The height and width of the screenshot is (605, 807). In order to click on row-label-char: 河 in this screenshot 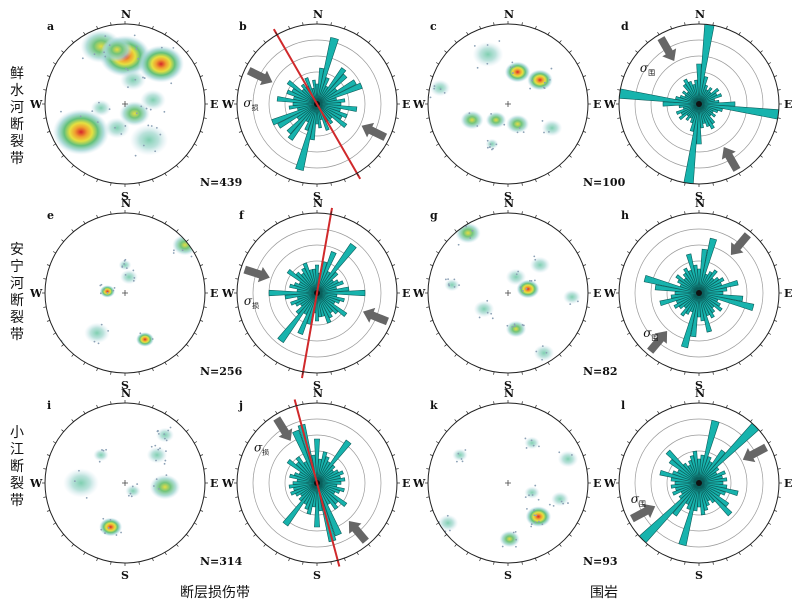, I will do `click(17, 284)`.